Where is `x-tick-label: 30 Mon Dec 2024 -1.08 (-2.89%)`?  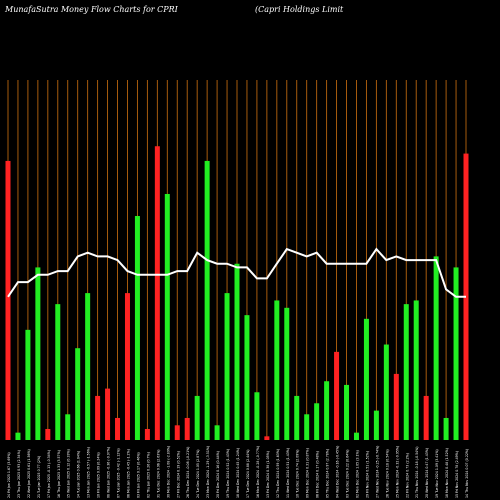
x-tick-label: 30 Mon Dec 2024 -1.08 (-2.89%) is located at coordinates (168, 472).